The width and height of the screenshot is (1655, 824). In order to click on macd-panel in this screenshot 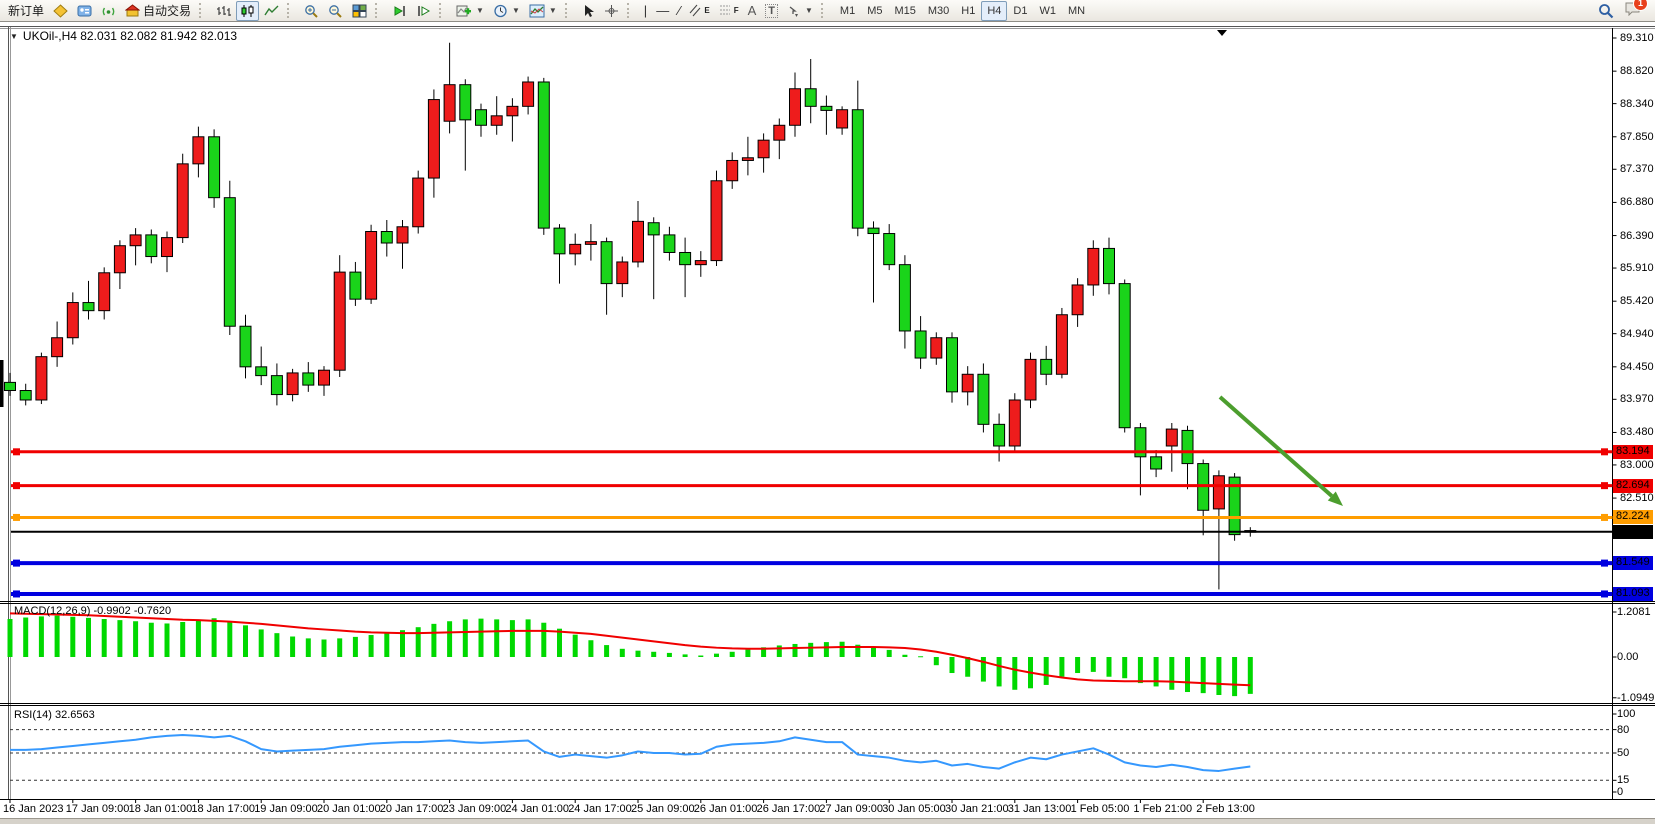, I will do `click(630, 654)`.